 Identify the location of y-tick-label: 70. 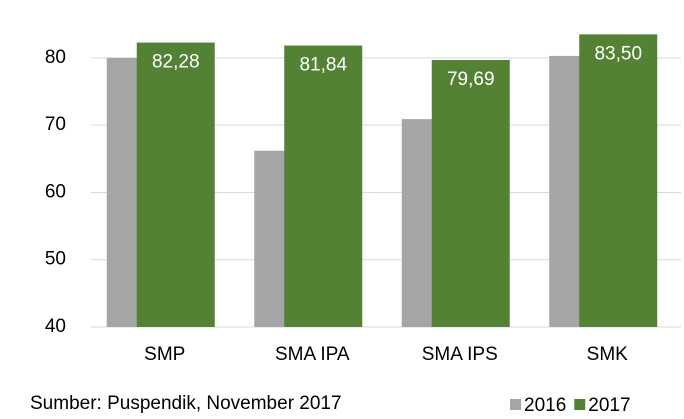
(55, 124).